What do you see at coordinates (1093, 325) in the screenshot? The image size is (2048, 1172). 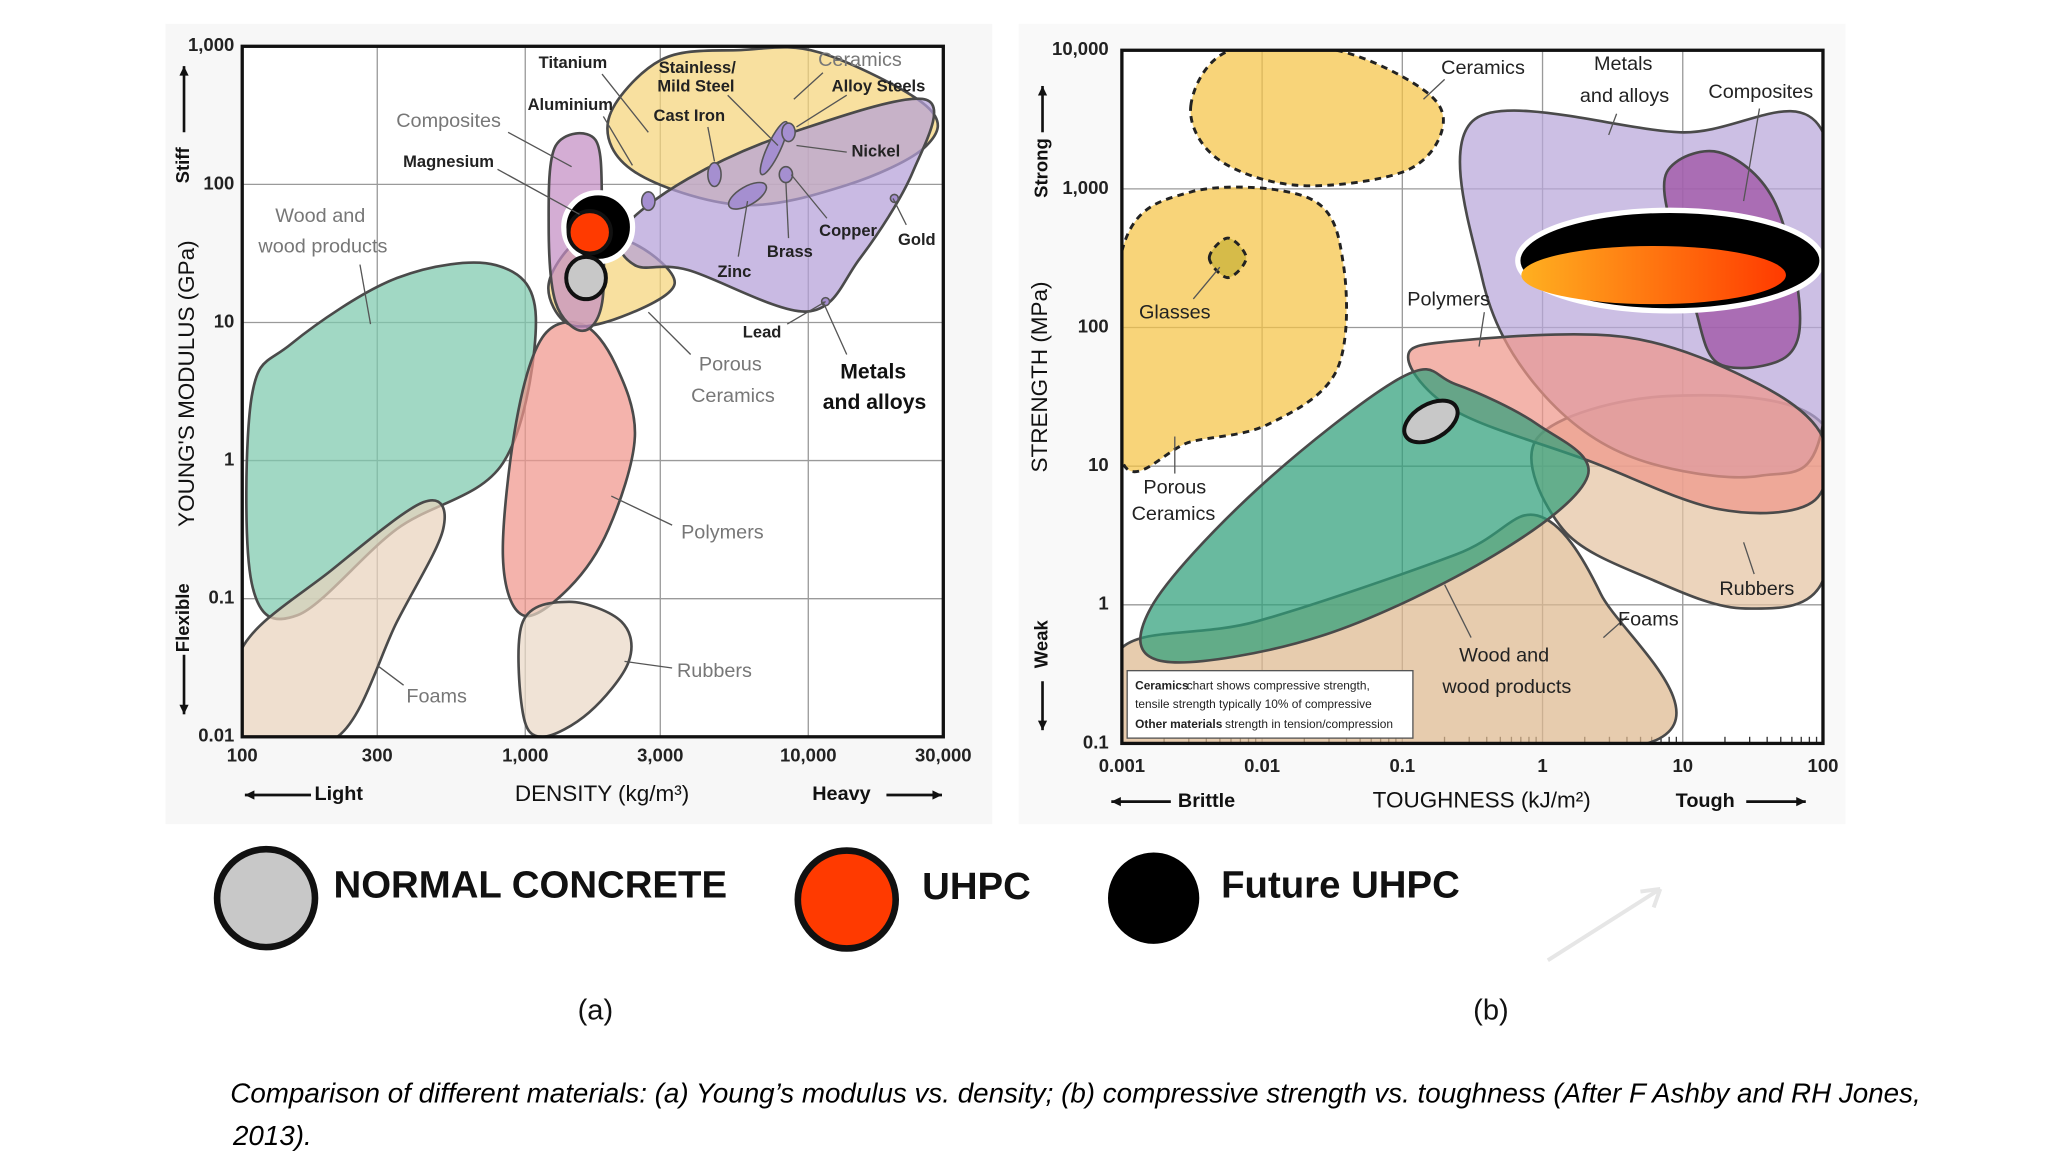 I see `y-tick-label: 100` at bounding box center [1093, 325].